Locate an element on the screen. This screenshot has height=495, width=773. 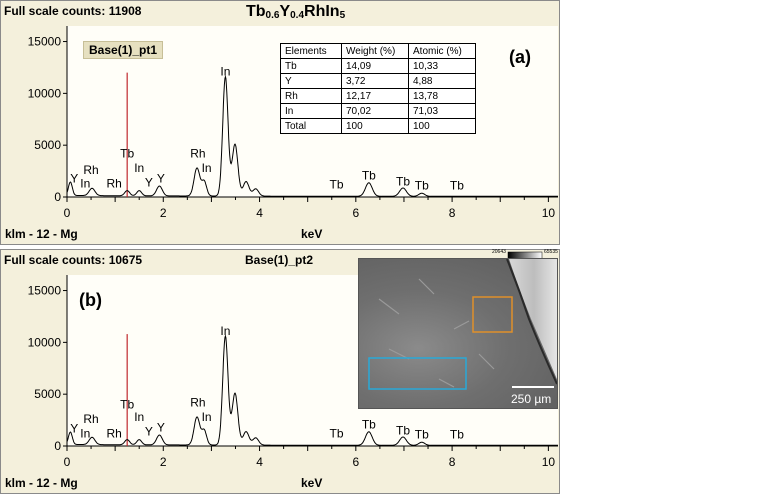
full-scale-counts-b: Full scale counts: 10675 is located at coordinates (73, 260).